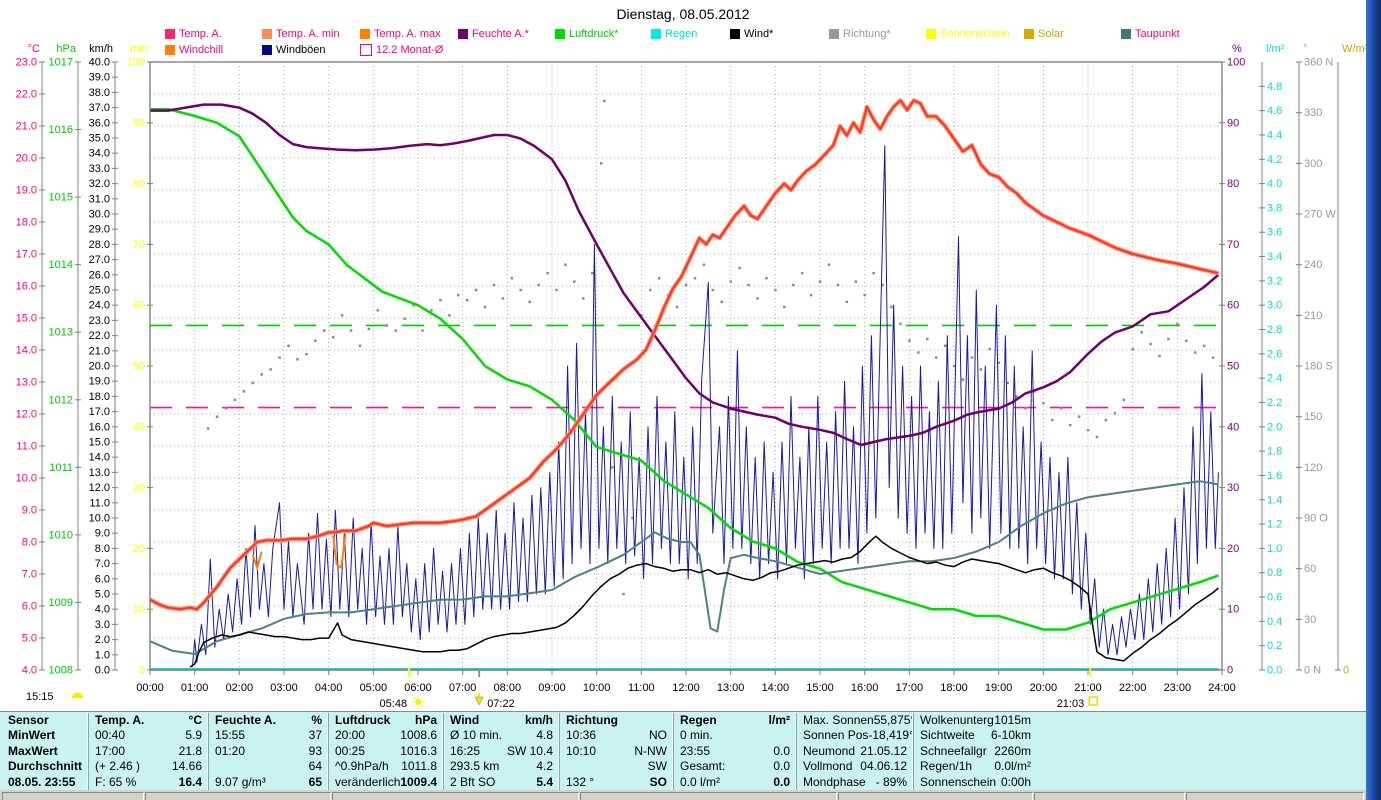 The height and width of the screenshot is (800, 1381). I want to click on svg-text: 19.0, so click(99, 382).